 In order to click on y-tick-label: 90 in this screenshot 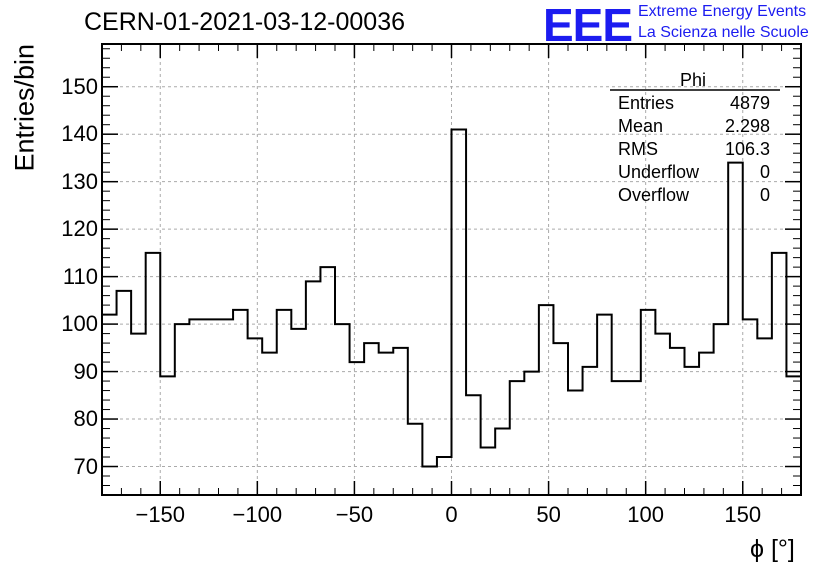, I will do `click(85, 371)`.